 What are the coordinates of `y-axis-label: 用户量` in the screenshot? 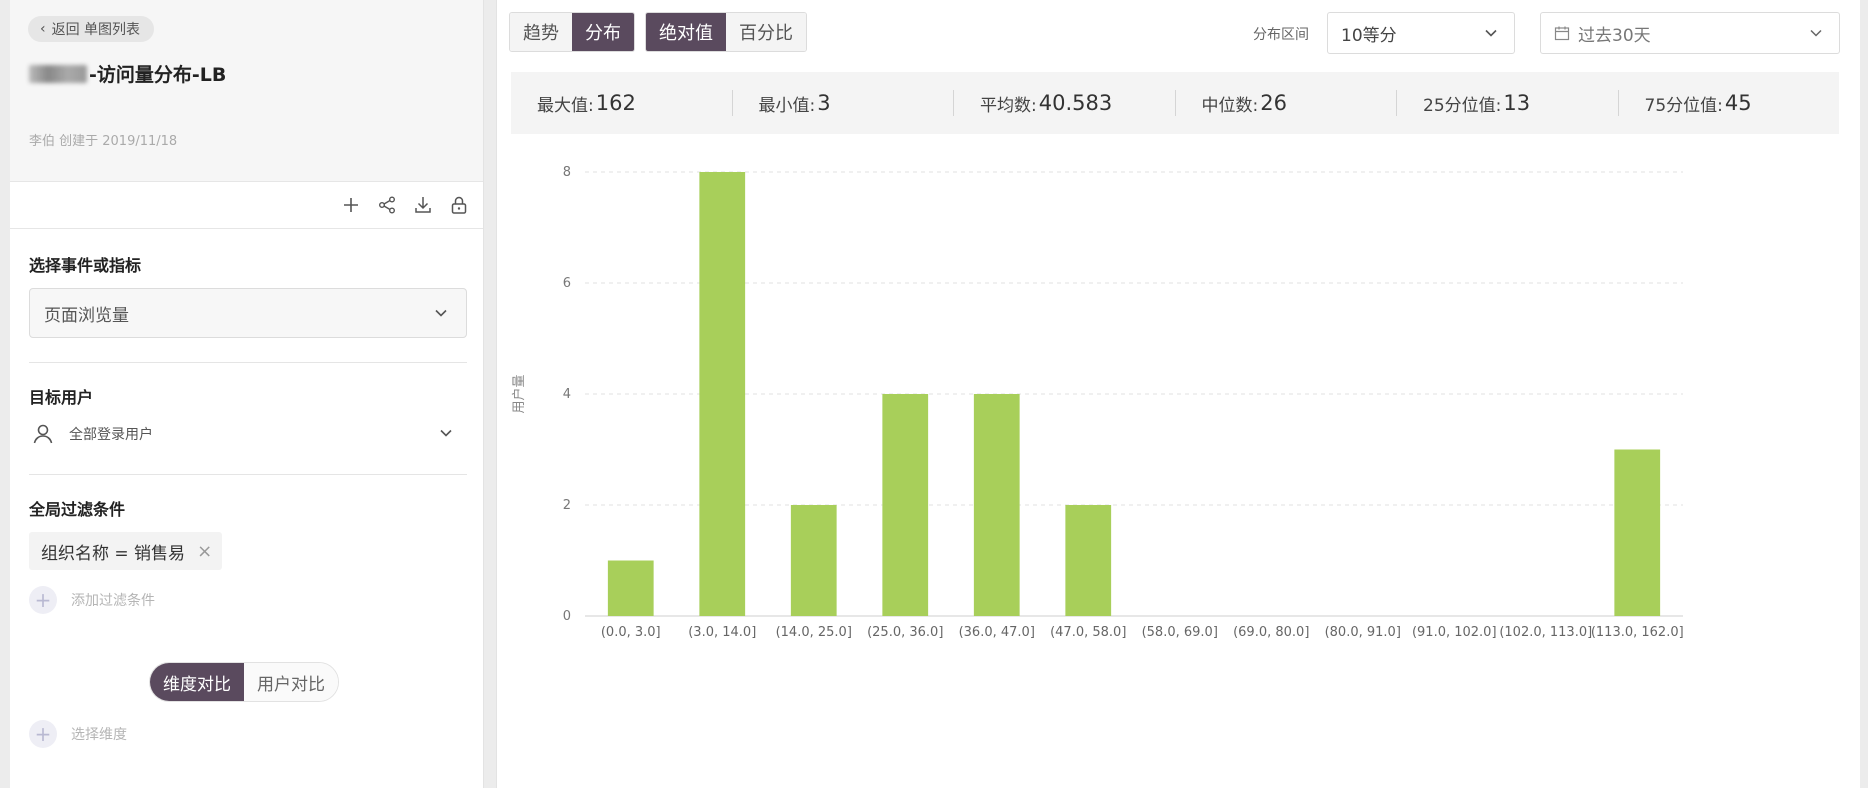 It's located at (519, 393).